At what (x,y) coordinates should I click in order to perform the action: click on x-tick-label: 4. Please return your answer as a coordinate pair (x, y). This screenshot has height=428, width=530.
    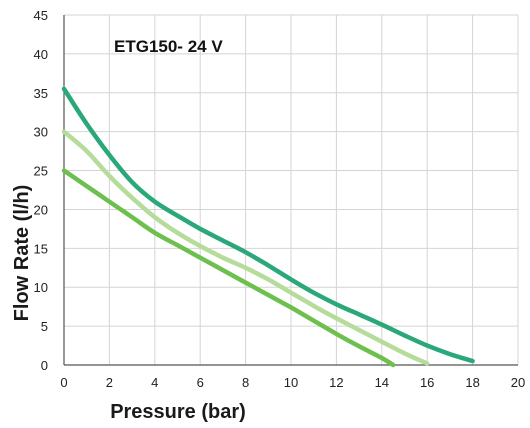
    Looking at the image, I should click on (154, 382).